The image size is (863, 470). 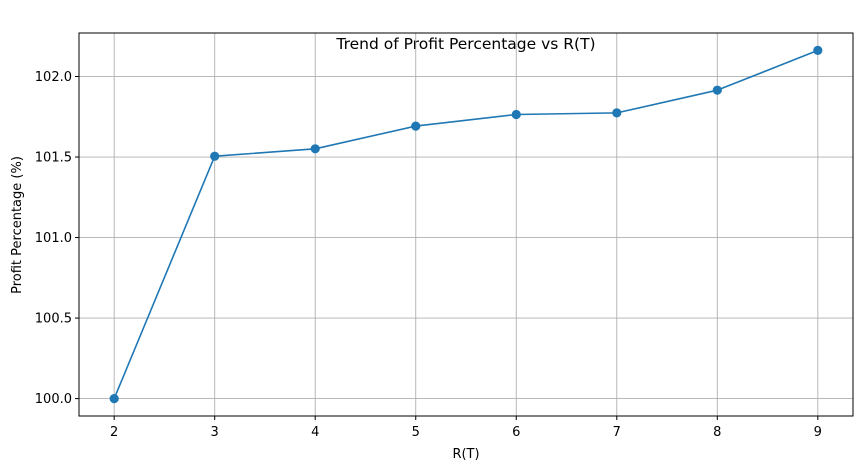 What do you see at coordinates (53, 158) in the screenshot?
I see `y-tick-label: 101.5` at bounding box center [53, 158].